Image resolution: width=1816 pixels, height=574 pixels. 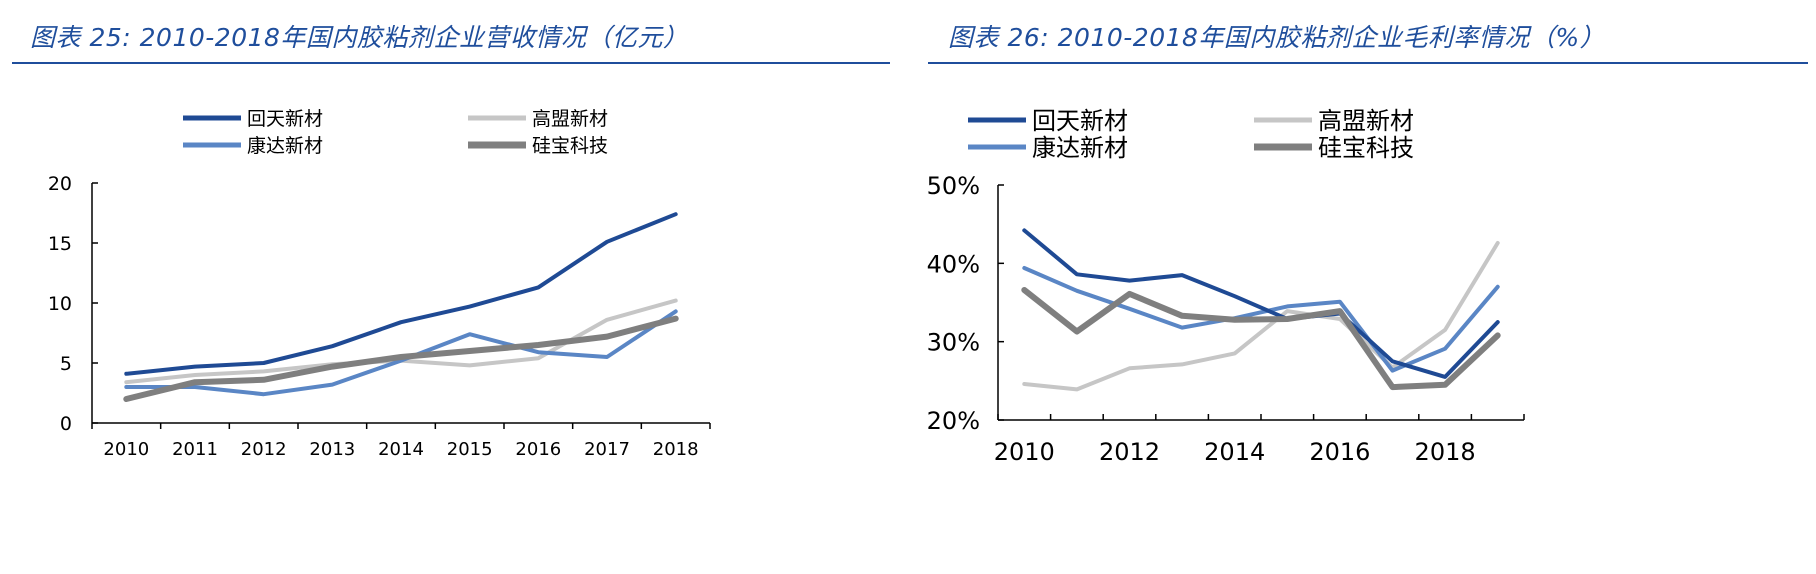 I want to click on chart-title: 2010-2018年国内胶粘剂企业营收情况（亿元）, so click(x=414, y=37).